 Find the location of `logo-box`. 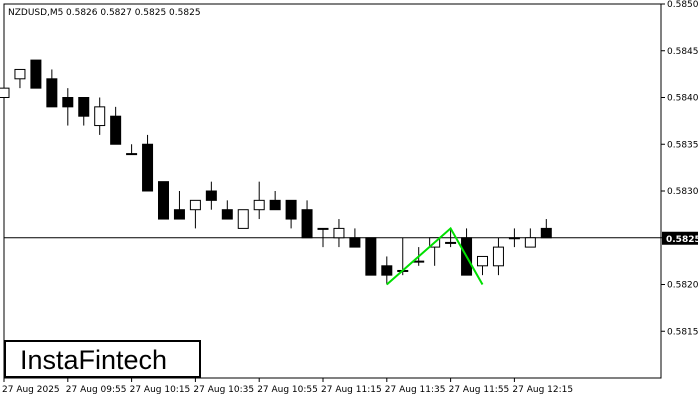

logo-box is located at coordinates (102, 359).